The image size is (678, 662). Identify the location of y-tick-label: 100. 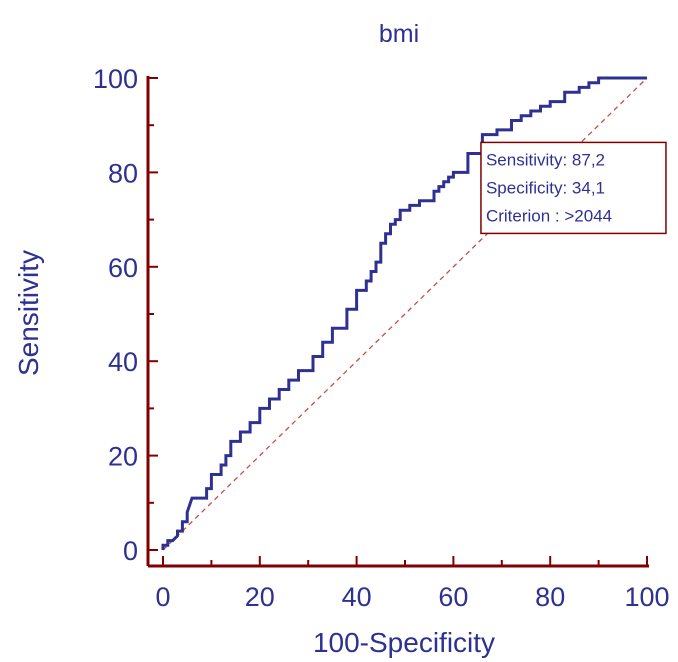
(115, 79).